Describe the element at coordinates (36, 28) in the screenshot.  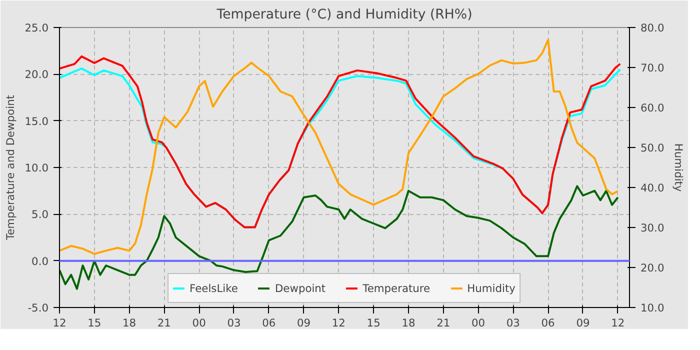
I see `y-tick-label: 25.0` at that location.